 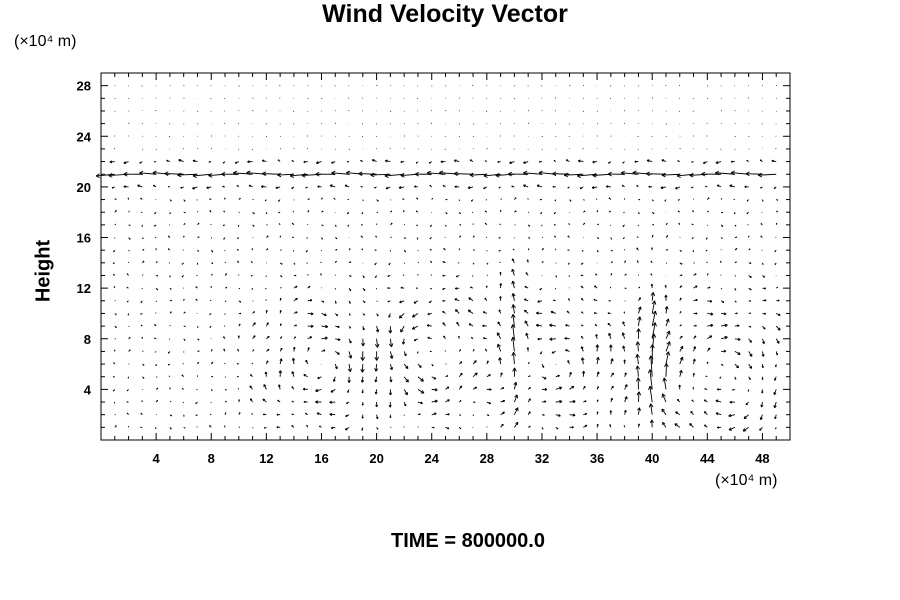 I want to click on y-tick-label: 20, so click(x=84, y=187).